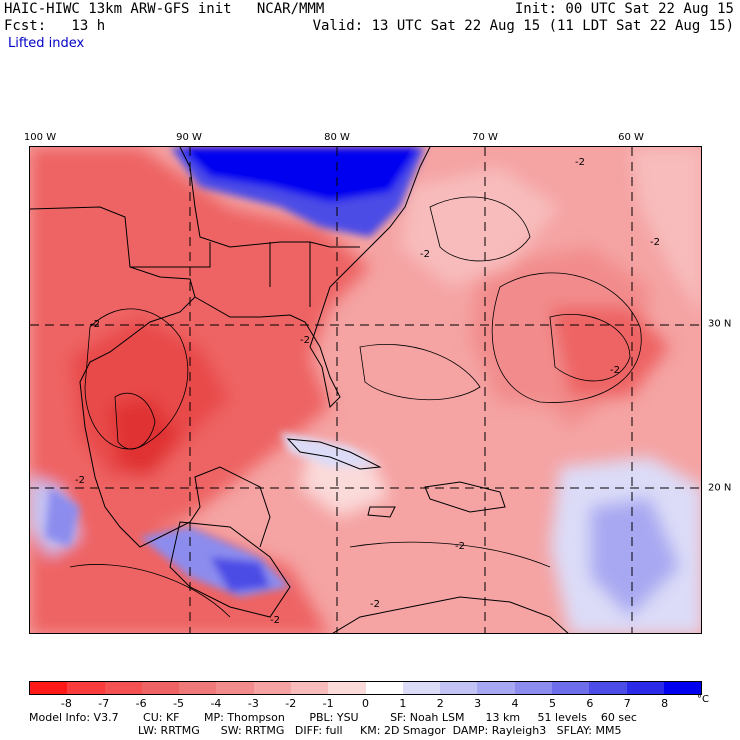 The image size is (740, 740). Describe the element at coordinates (334, 454) in the screenshot. I see `cuba` at that location.